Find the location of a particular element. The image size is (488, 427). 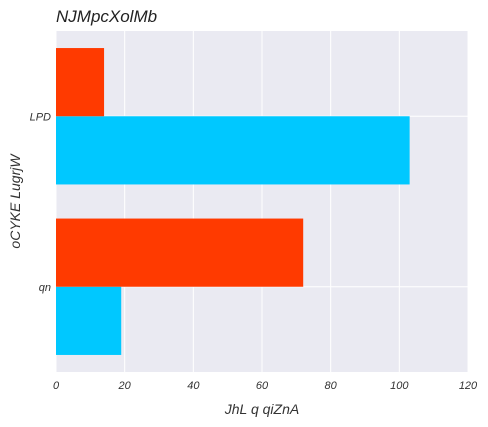

x-tick-label: 120 is located at coordinates (468, 386).